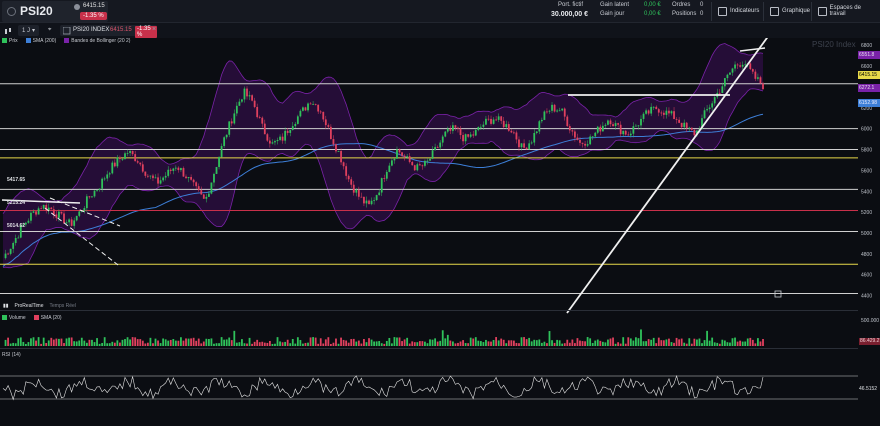  Describe the element at coordinates (55, 11) in the screenshot. I see `symbol-box: PSI20 6415.15 -1.35 %` at that location.